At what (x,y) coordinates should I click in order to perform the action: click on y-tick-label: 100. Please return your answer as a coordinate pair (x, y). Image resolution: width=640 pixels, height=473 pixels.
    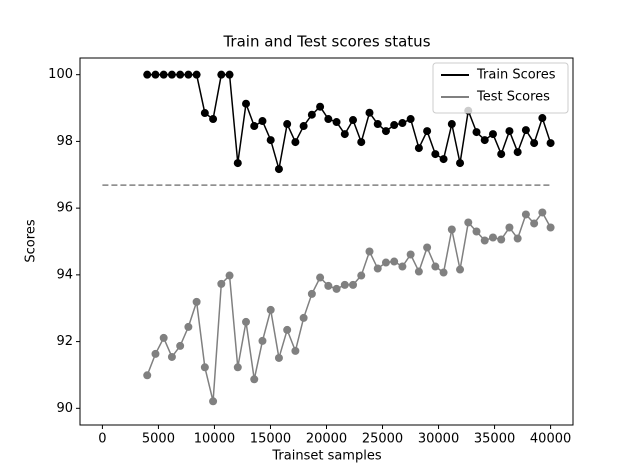
    Looking at the image, I should click on (60, 74).